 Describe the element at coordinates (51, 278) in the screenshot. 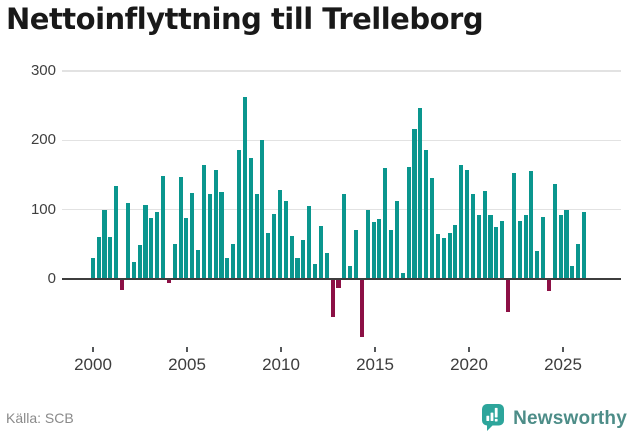

I see `y-axis-tick-label: 0` at that location.